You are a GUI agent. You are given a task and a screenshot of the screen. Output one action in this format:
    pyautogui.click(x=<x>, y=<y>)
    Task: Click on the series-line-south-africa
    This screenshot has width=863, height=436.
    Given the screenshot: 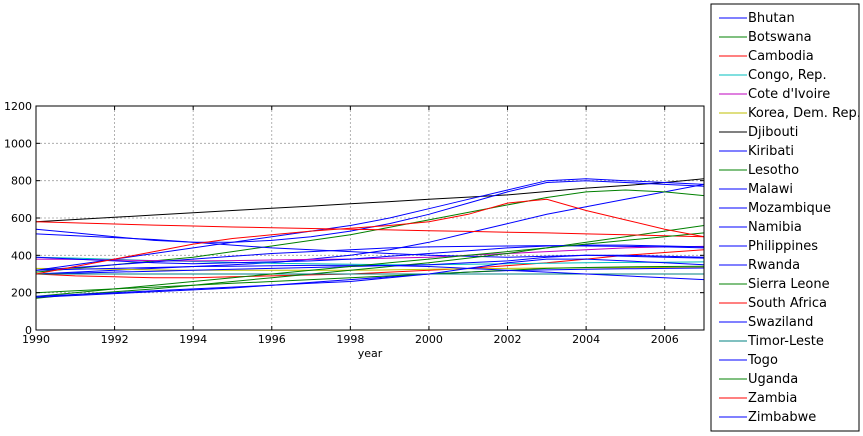 What is the action you would take?
    pyautogui.click(x=370, y=229)
    